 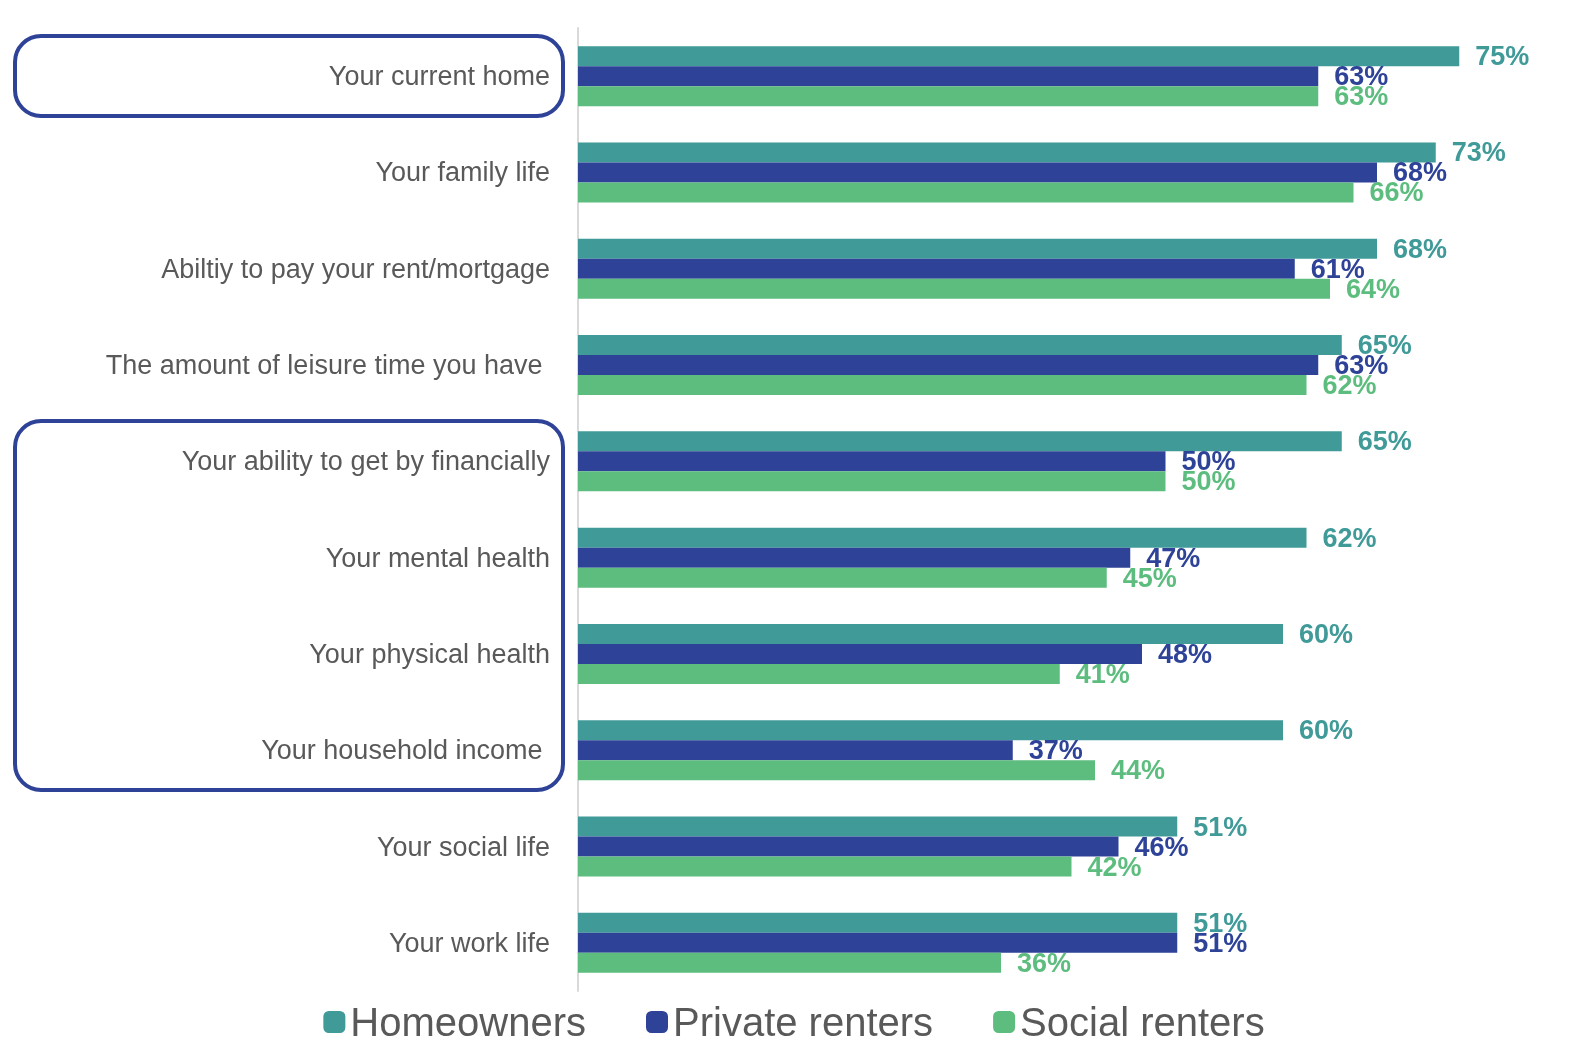 I want to click on legend-label: Social renters, so click(x=1142, y=1022).